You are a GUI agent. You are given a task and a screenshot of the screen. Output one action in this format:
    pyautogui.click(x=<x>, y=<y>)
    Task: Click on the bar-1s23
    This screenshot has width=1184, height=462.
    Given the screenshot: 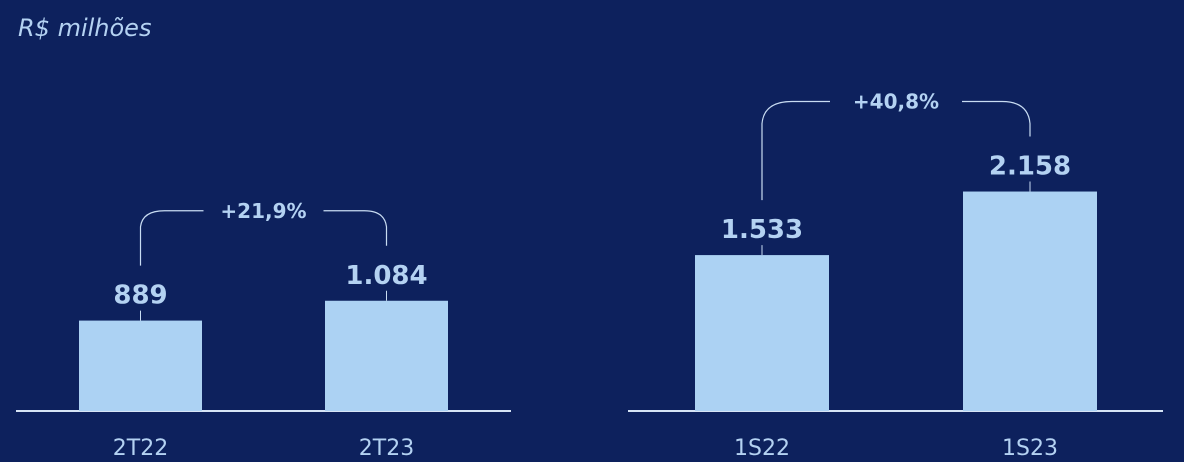 What is the action you would take?
    pyautogui.click(x=1030, y=301)
    